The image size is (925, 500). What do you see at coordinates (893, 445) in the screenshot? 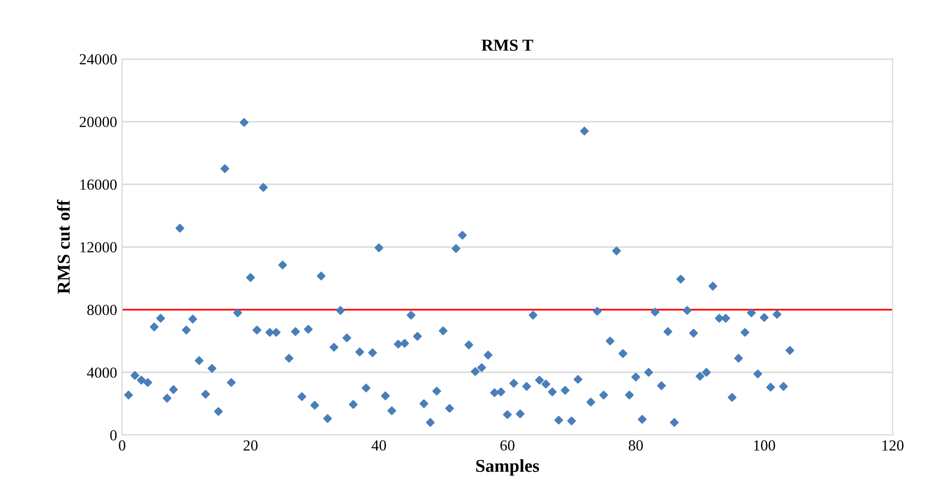
I see `x-tick-label: 120` at bounding box center [893, 445].